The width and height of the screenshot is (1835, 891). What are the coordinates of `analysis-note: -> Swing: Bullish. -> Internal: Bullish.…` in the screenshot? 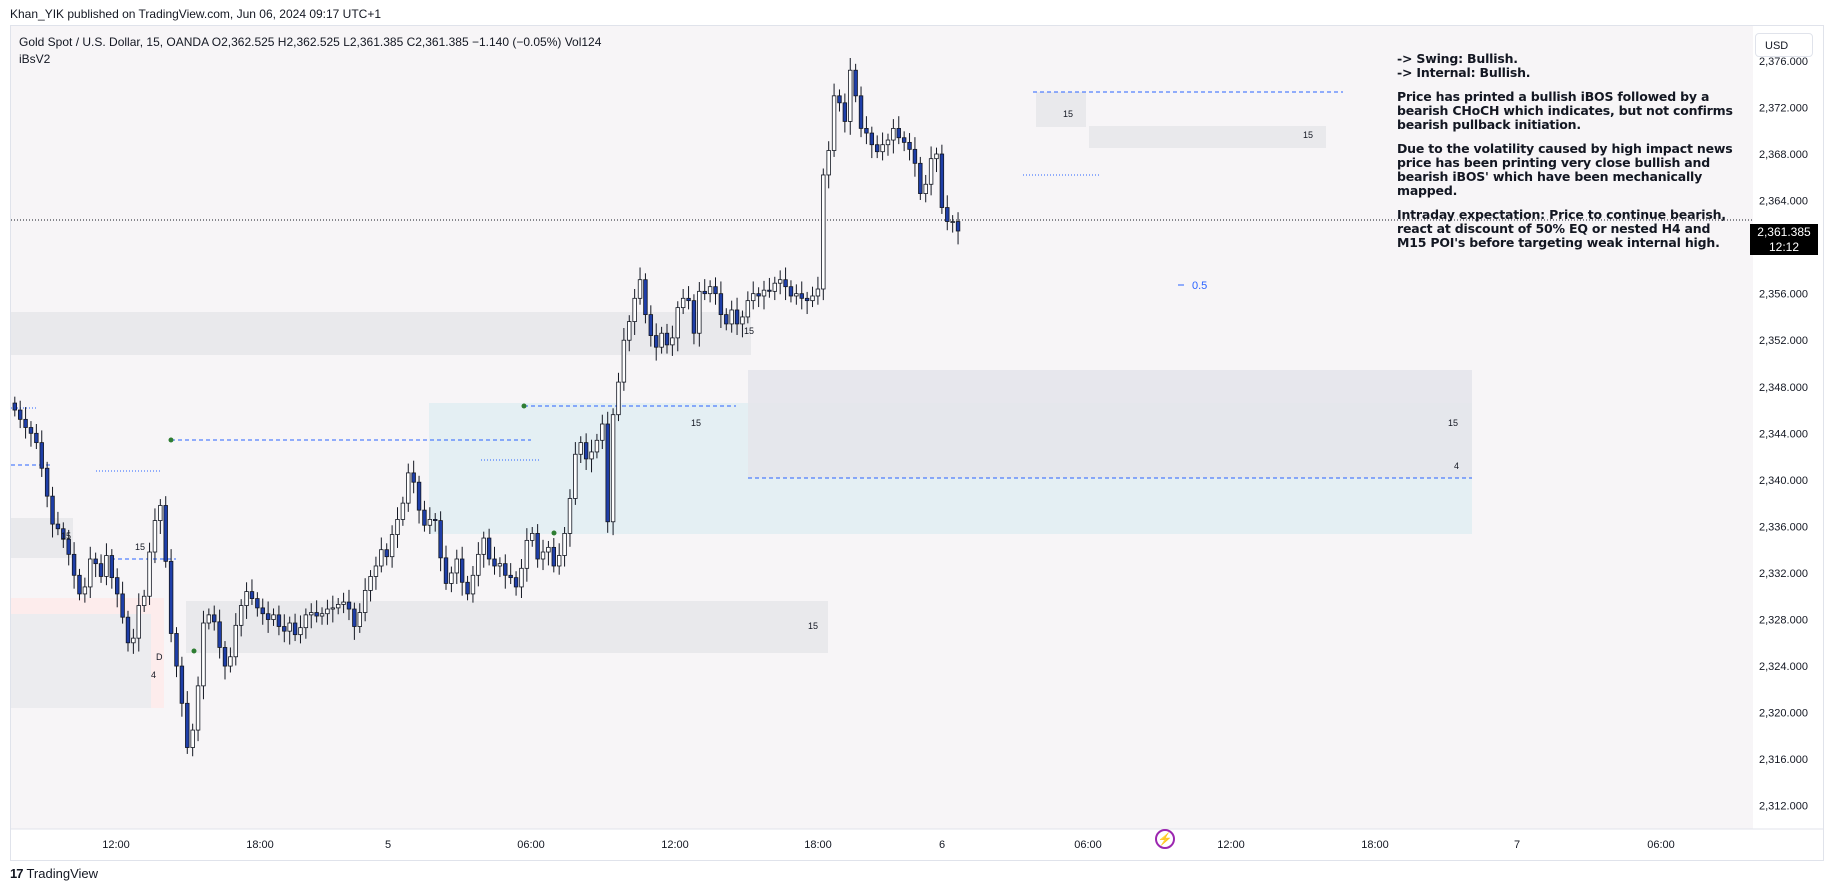 It's located at (1567, 156).